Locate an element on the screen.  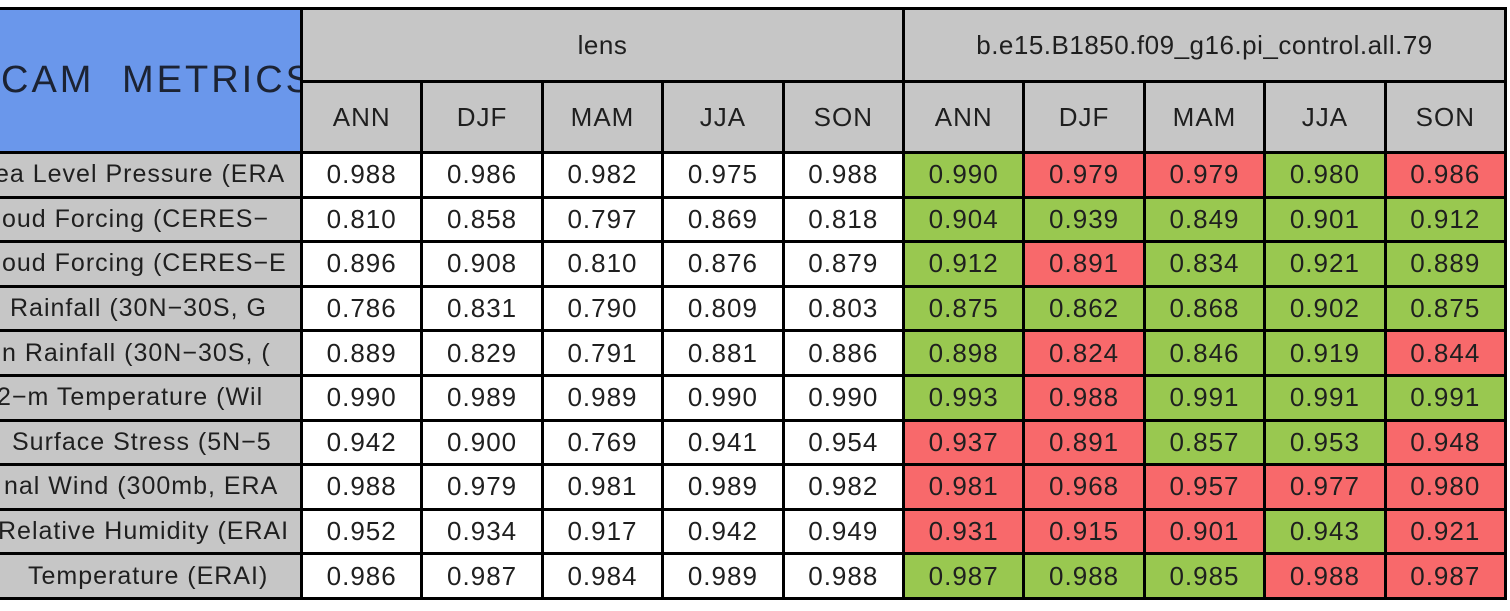
control-value-cell: 0.939 is located at coordinates (1084, 219).